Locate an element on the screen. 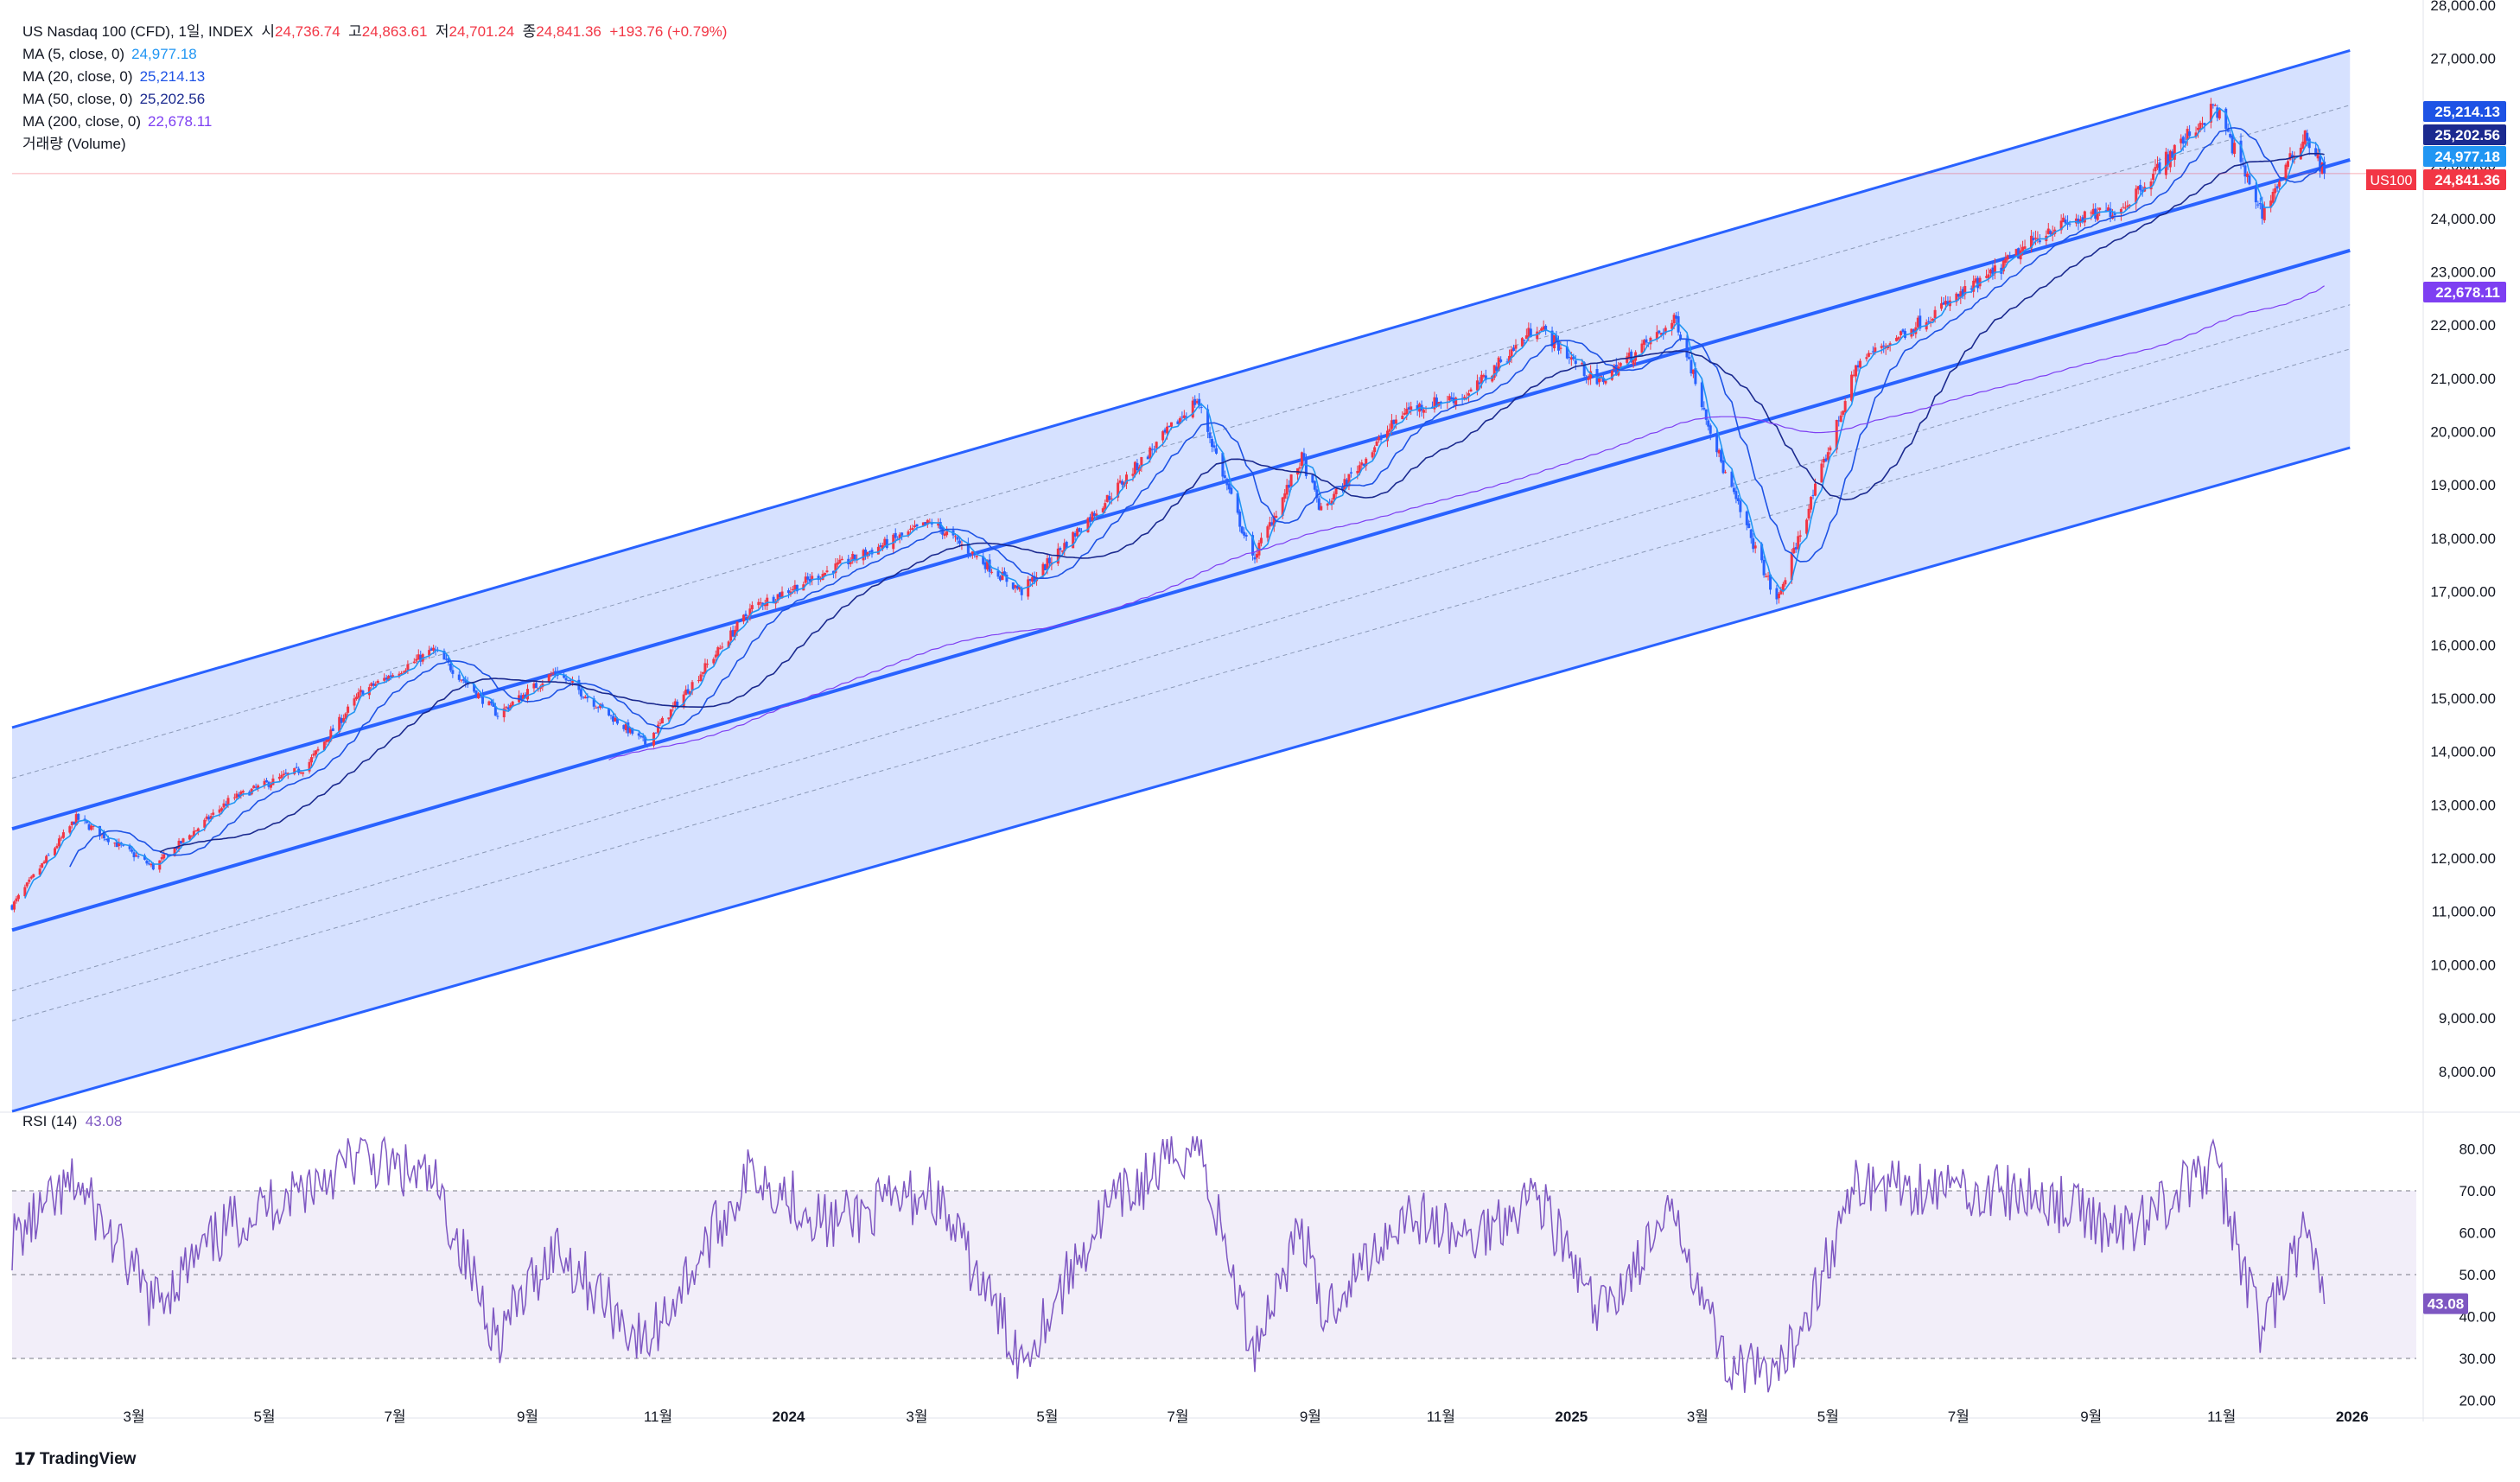  change-value: +193.76 (+0.79%) is located at coordinates (668, 32).